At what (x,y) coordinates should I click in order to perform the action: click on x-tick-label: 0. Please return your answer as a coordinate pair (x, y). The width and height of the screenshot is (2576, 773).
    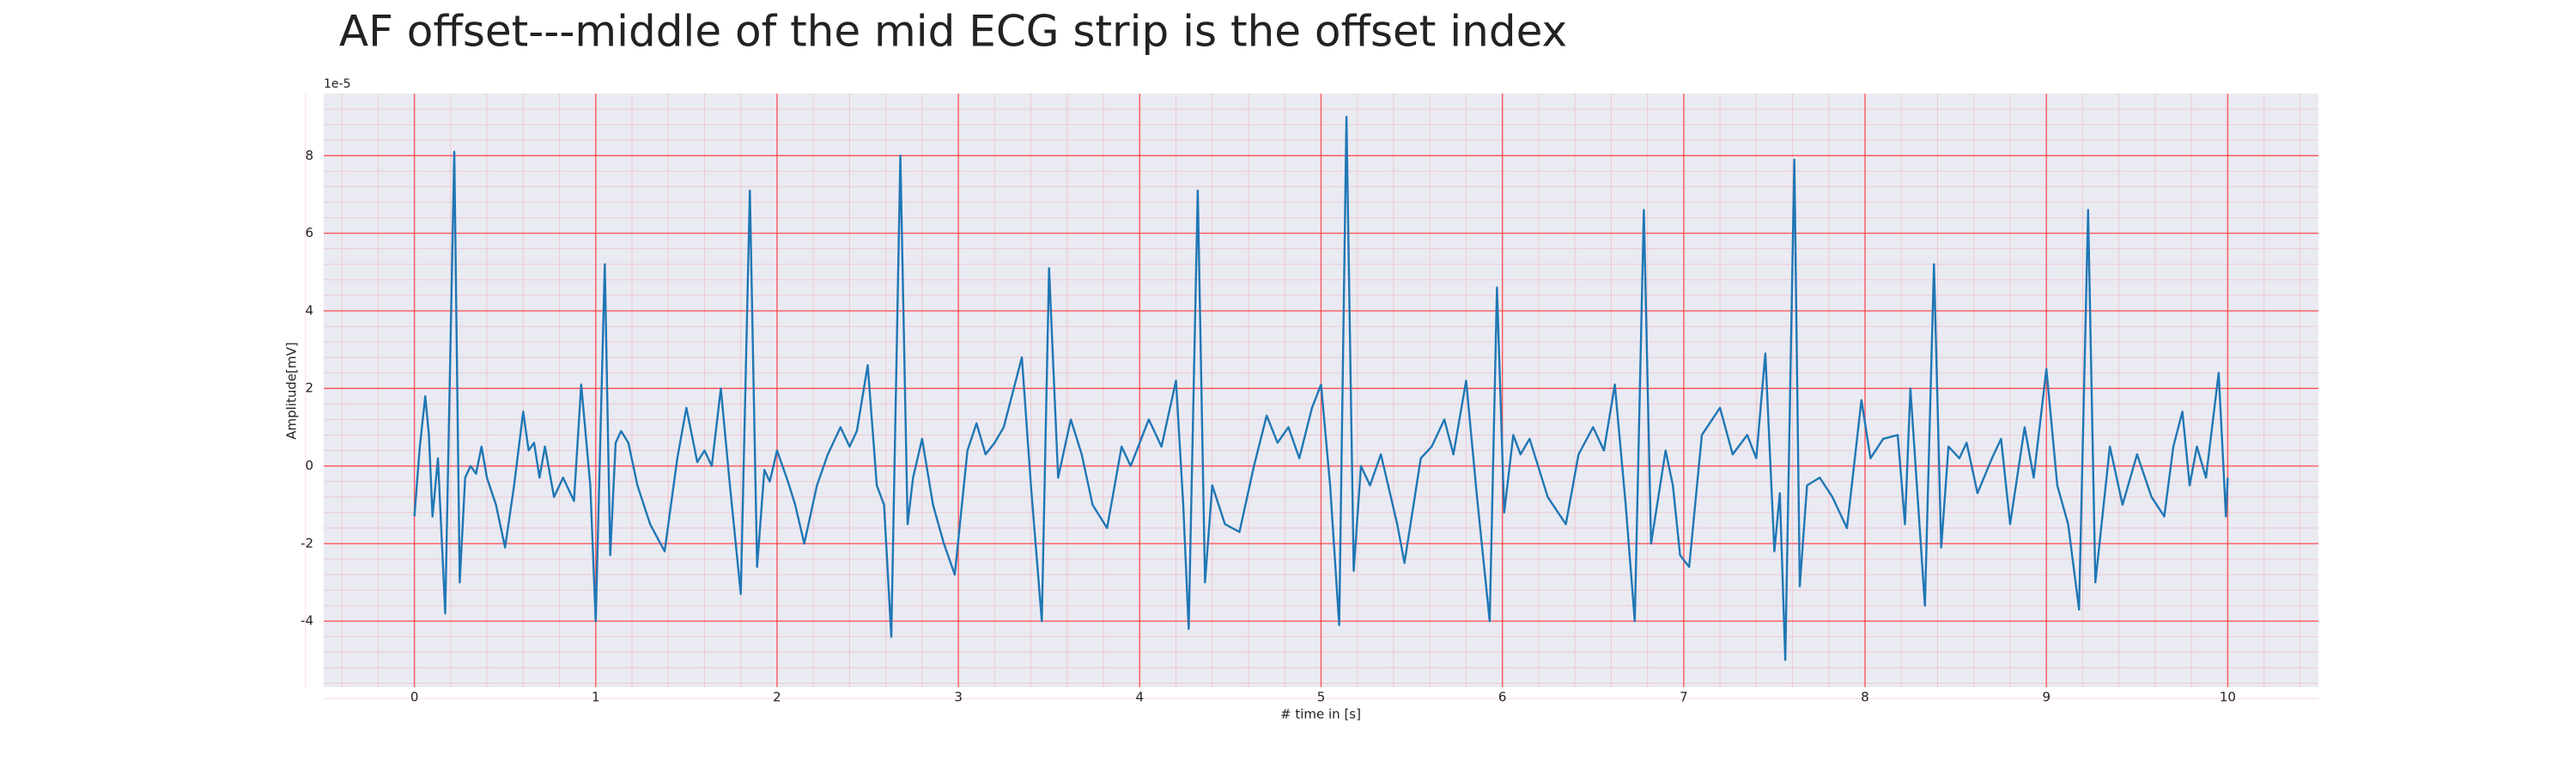
    Looking at the image, I should click on (414, 697).